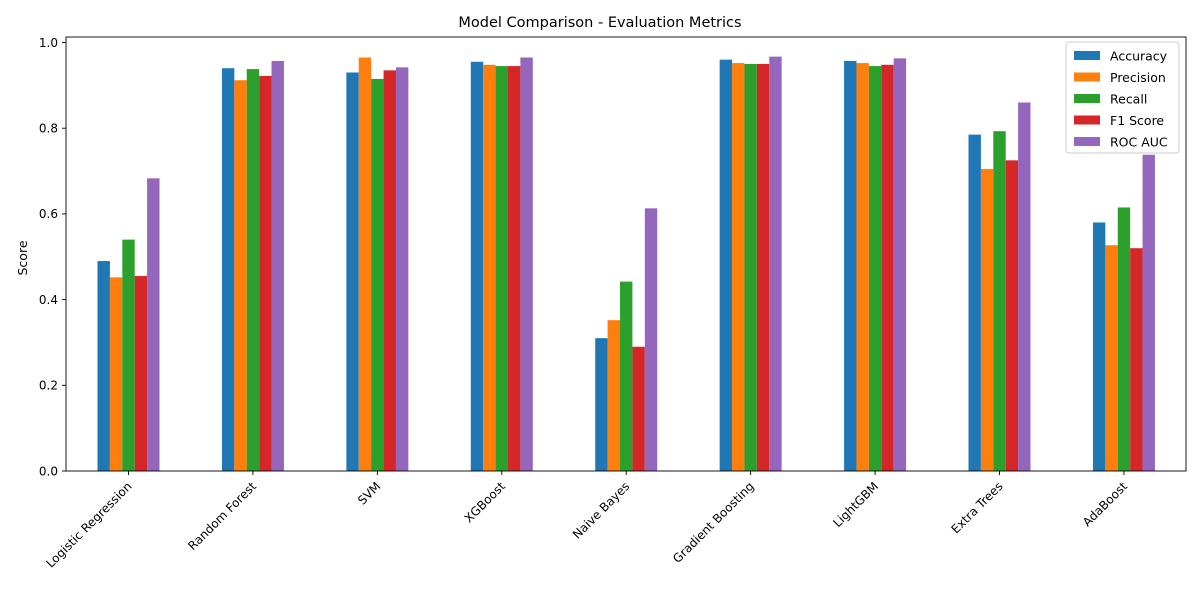 Image resolution: width=1200 pixels, height=600 pixels. I want to click on y-axis-label: Score, so click(22, 257).